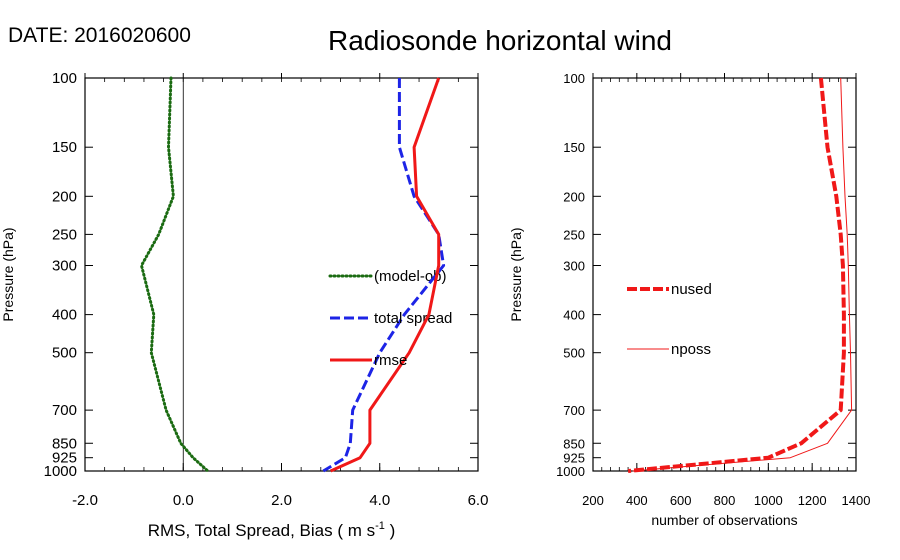 The width and height of the screenshot is (900, 560). What do you see at coordinates (390, 360) in the screenshot?
I see `legend-label: rmse` at bounding box center [390, 360].